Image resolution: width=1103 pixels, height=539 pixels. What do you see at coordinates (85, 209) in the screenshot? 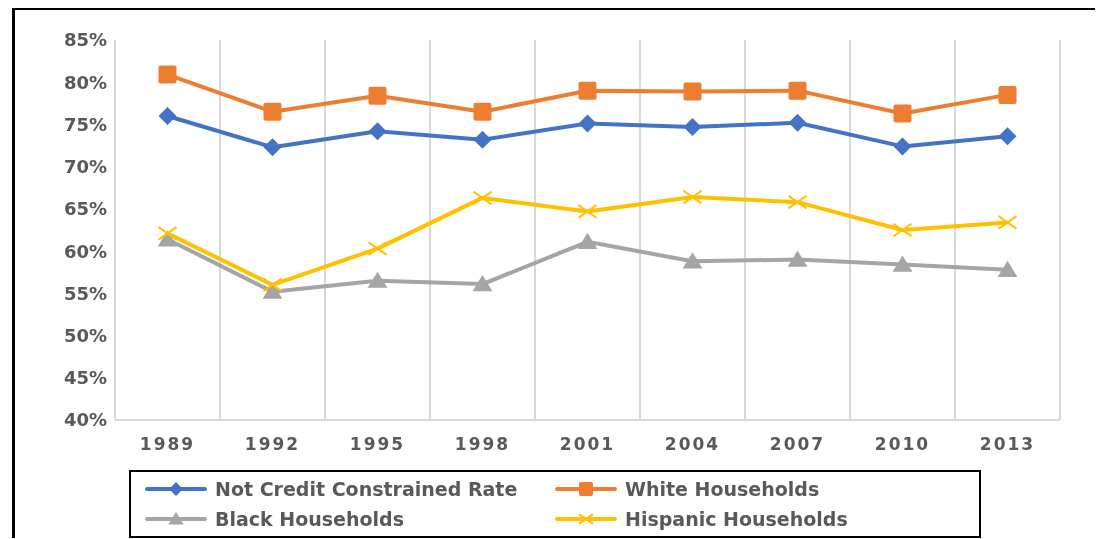
I see `y-tick-label: 65%` at bounding box center [85, 209].